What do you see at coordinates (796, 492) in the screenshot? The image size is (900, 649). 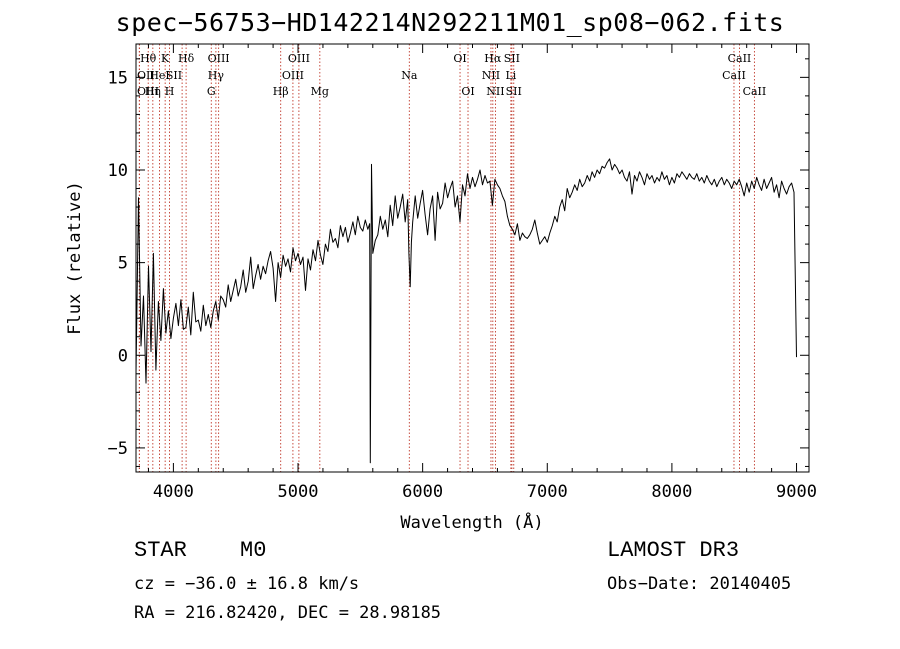 I see `x-tick-label: 9000` at bounding box center [796, 492].